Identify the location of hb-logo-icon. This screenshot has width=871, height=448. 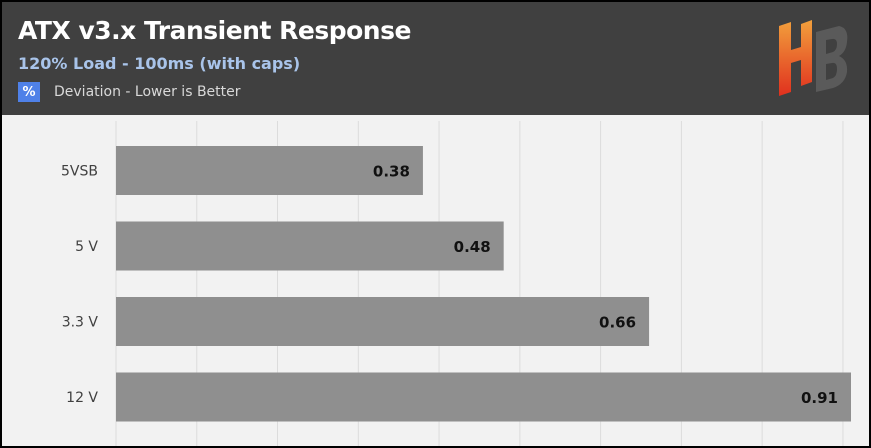
(813, 58).